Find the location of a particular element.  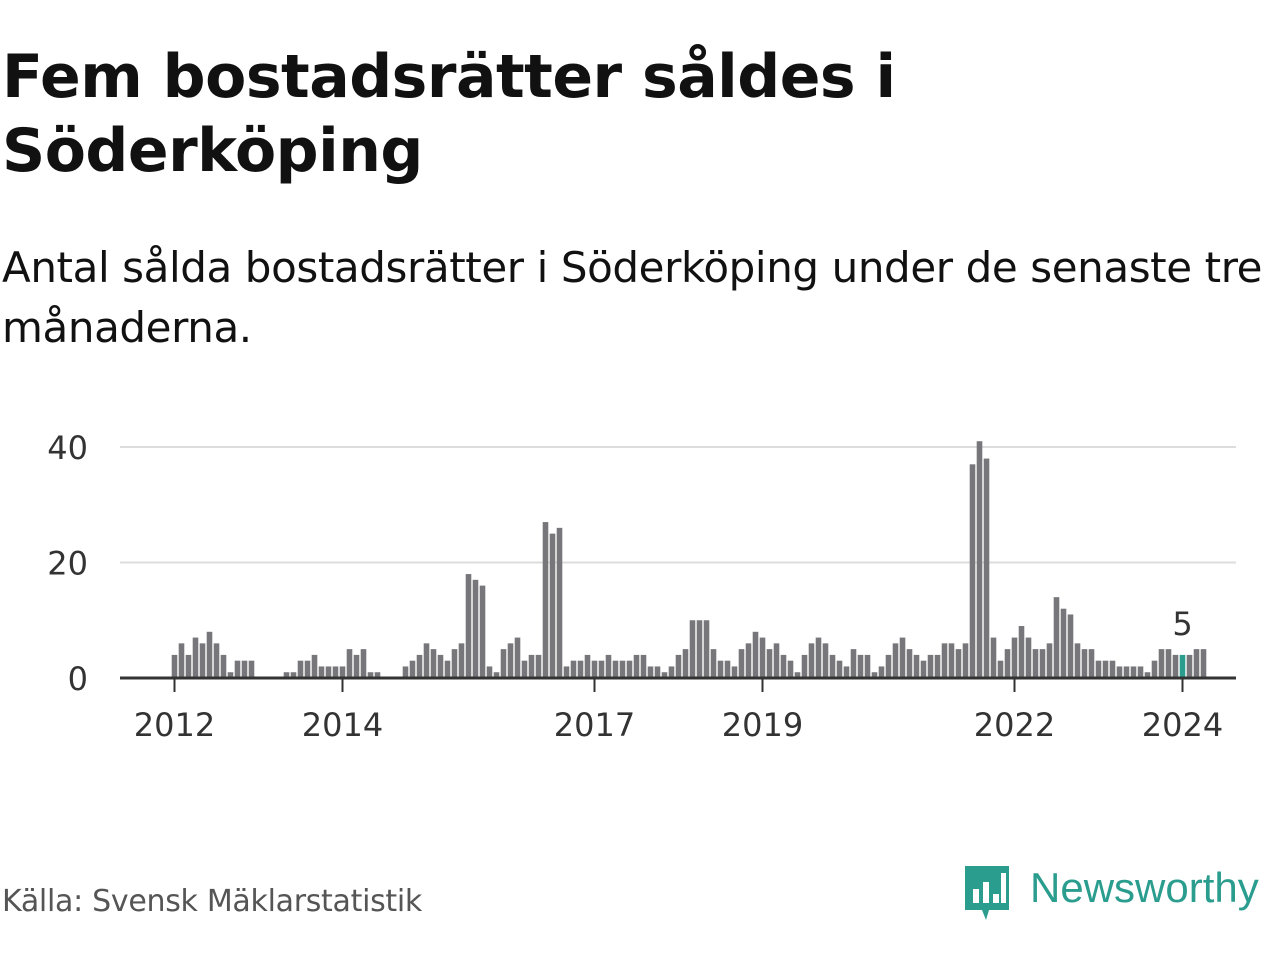

x-axis-ticks: 2012 2014 2017 2019 2022 2024 is located at coordinates (678, 711).